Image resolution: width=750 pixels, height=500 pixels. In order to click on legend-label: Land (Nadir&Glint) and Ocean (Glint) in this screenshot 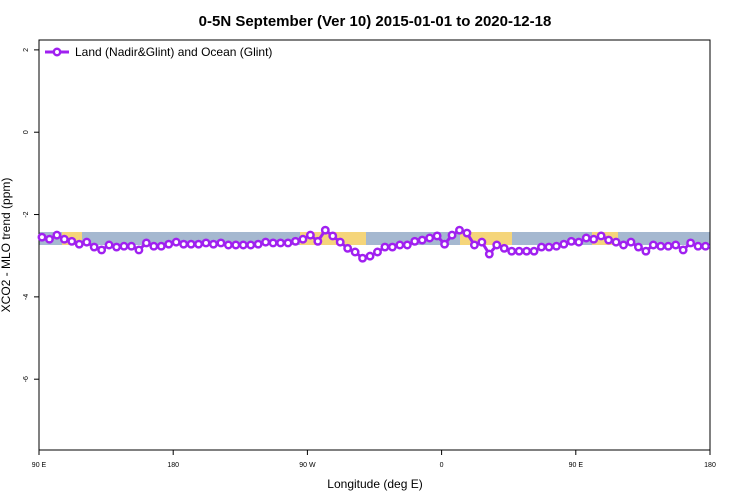, I will do `click(173, 52)`.